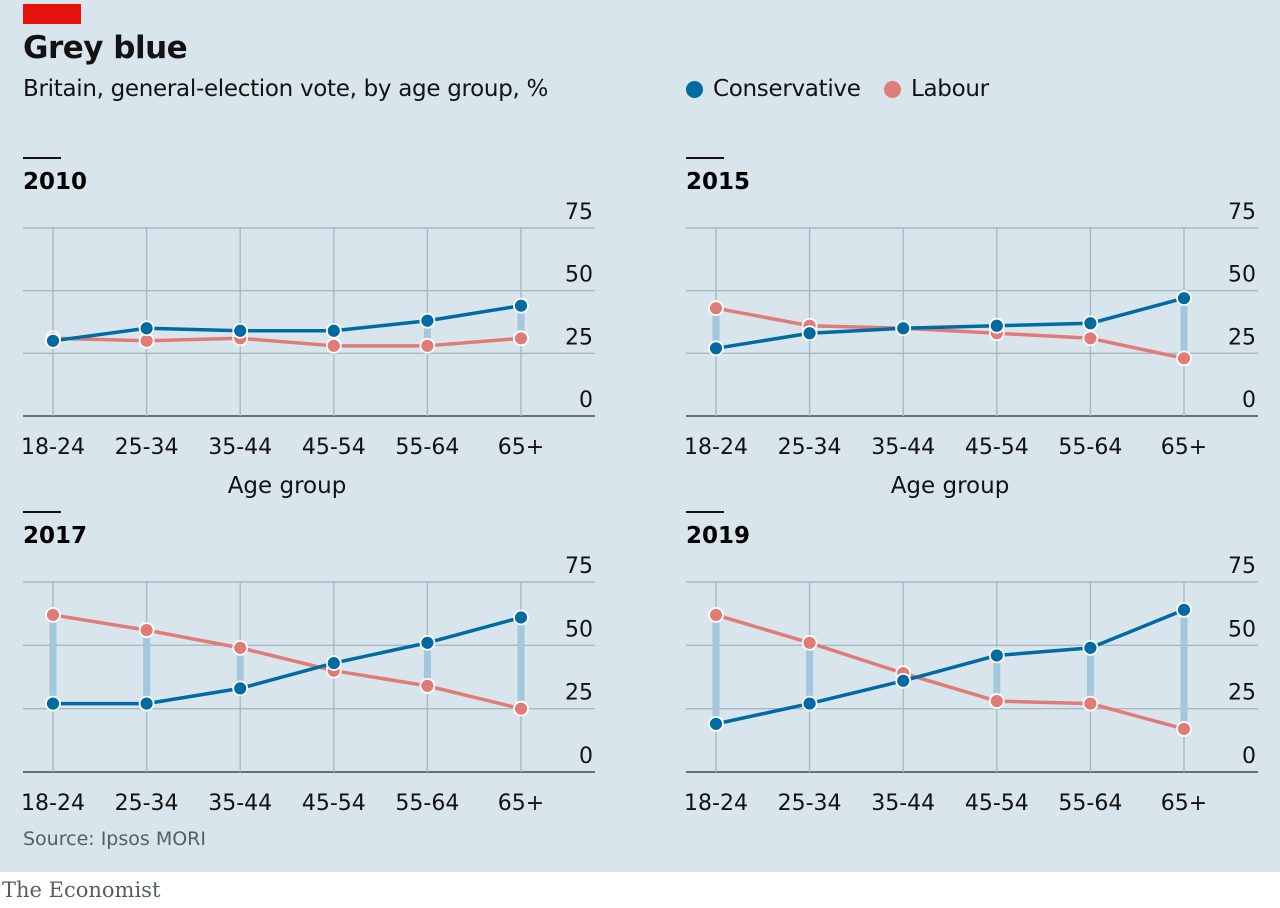 This screenshot has width=1280, height=908. What do you see at coordinates (718, 182) in the screenshot?
I see `panel-year-label: 2015` at bounding box center [718, 182].